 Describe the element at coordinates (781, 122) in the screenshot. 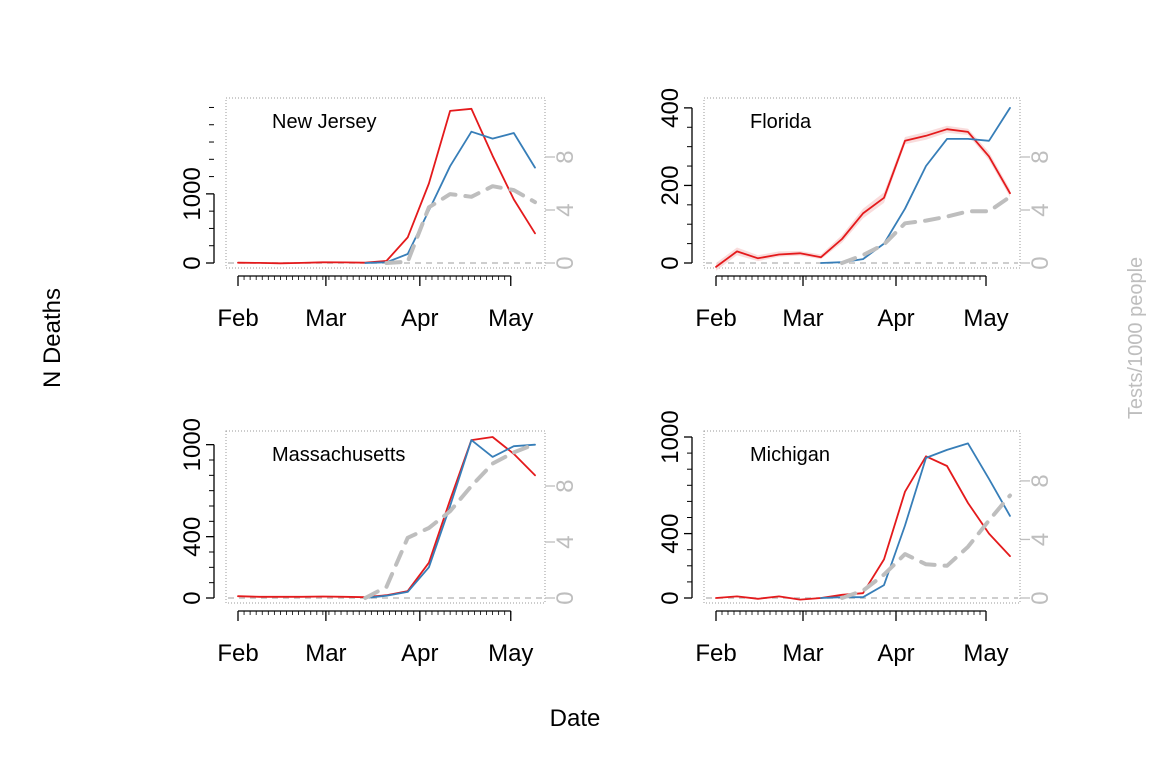

I see `panel-title: Florida` at that location.